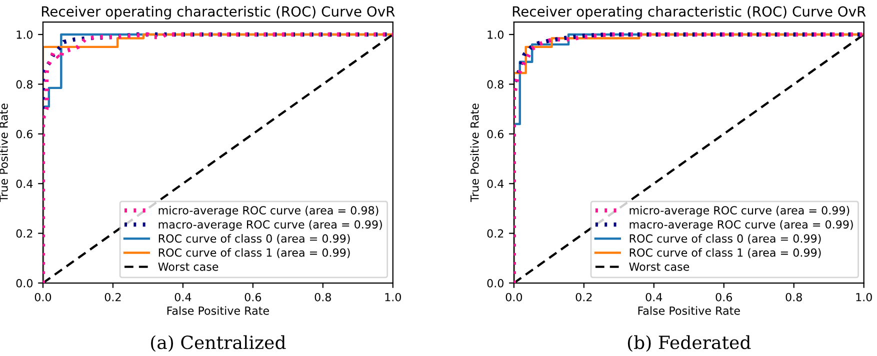 Image resolution: width=877 pixels, height=356 pixels. Describe the element at coordinates (268, 211) in the screenshot. I see `legend-label: micro-average ROC curve (area = 0.98)` at that location.